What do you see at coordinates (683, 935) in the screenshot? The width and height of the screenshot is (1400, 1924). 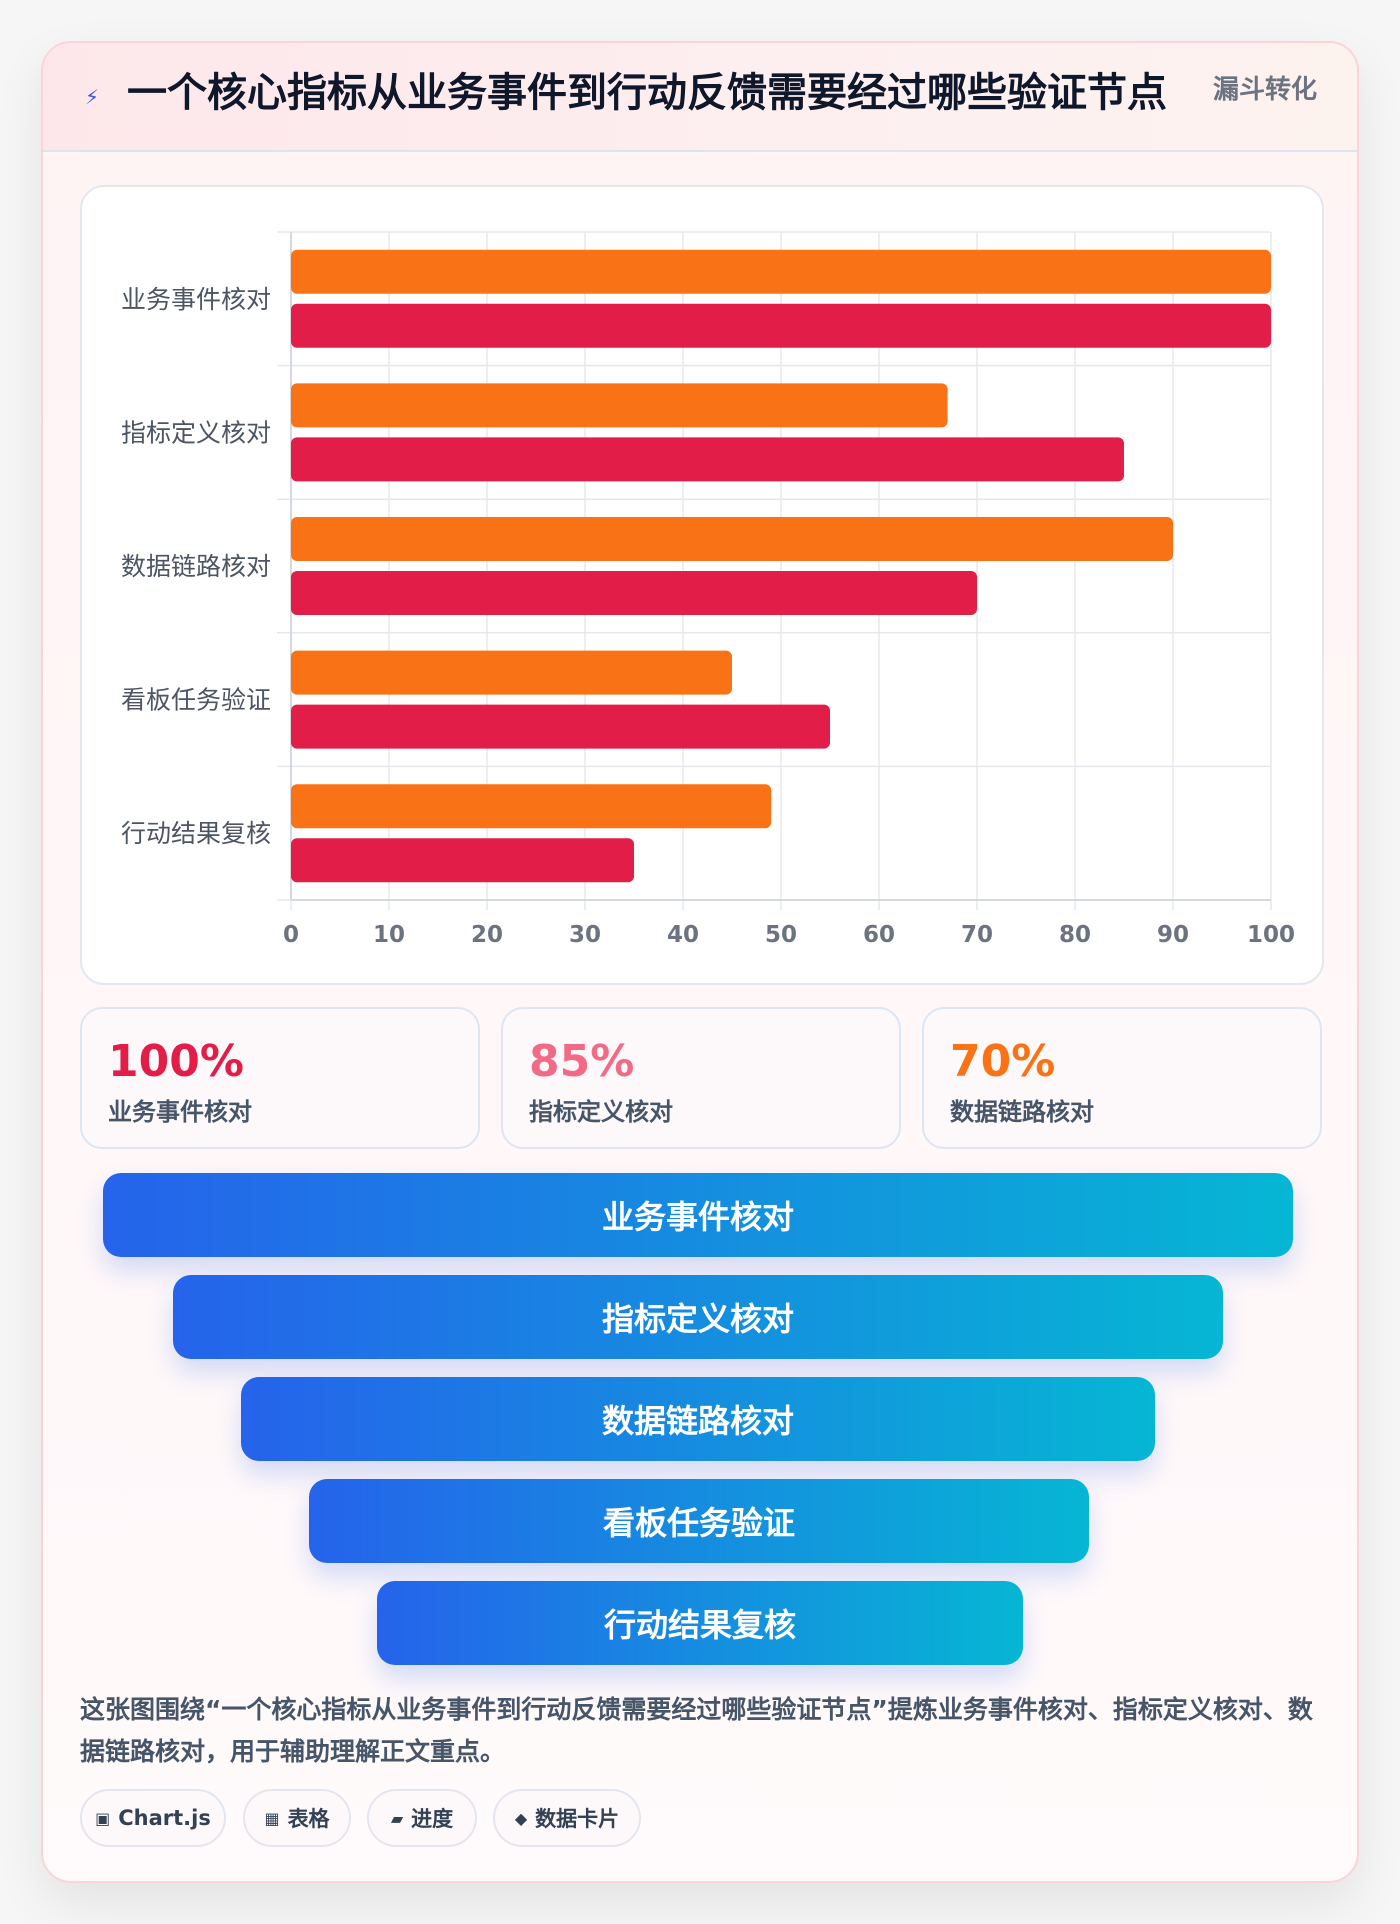 I see `x-tick-label: 40` at bounding box center [683, 935].